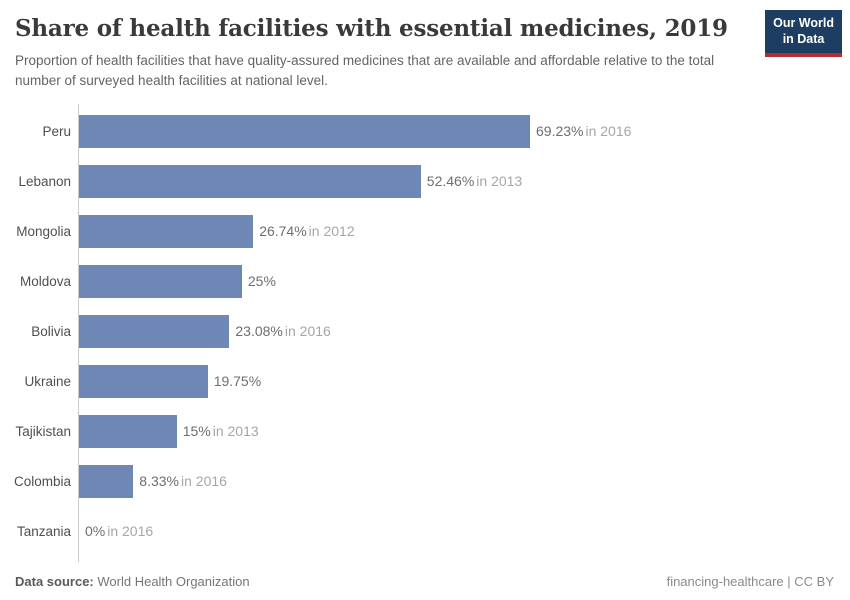 The image size is (850, 600). Describe the element at coordinates (450, 181) in the screenshot. I see `value-percent: 52.46%` at that location.